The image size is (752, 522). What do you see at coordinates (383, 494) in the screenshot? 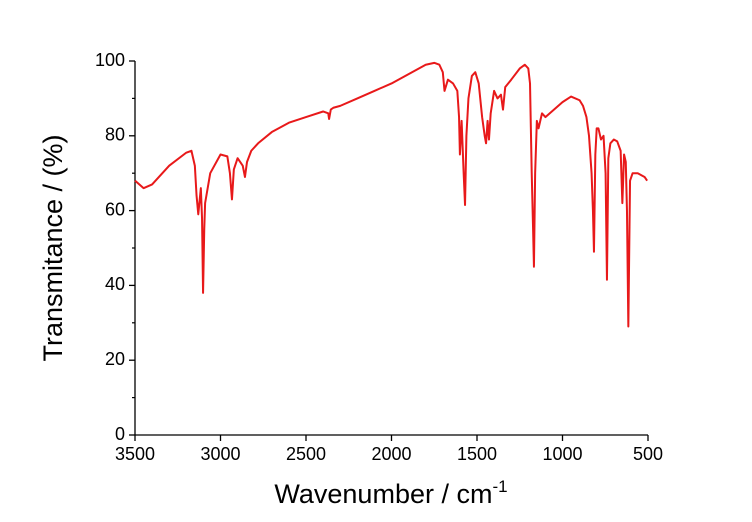
I see `x-axis-title-main: Wavenumber / cm` at bounding box center [383, 494].